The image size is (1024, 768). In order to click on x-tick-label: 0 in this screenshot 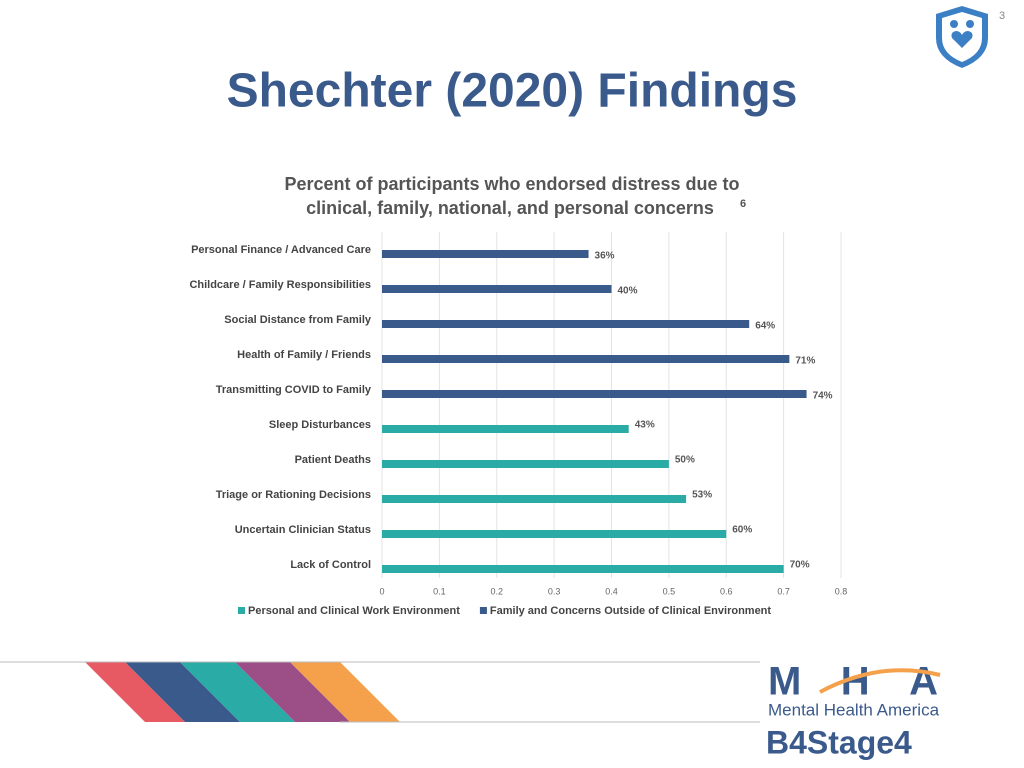, I will do `click(381, 591)`.